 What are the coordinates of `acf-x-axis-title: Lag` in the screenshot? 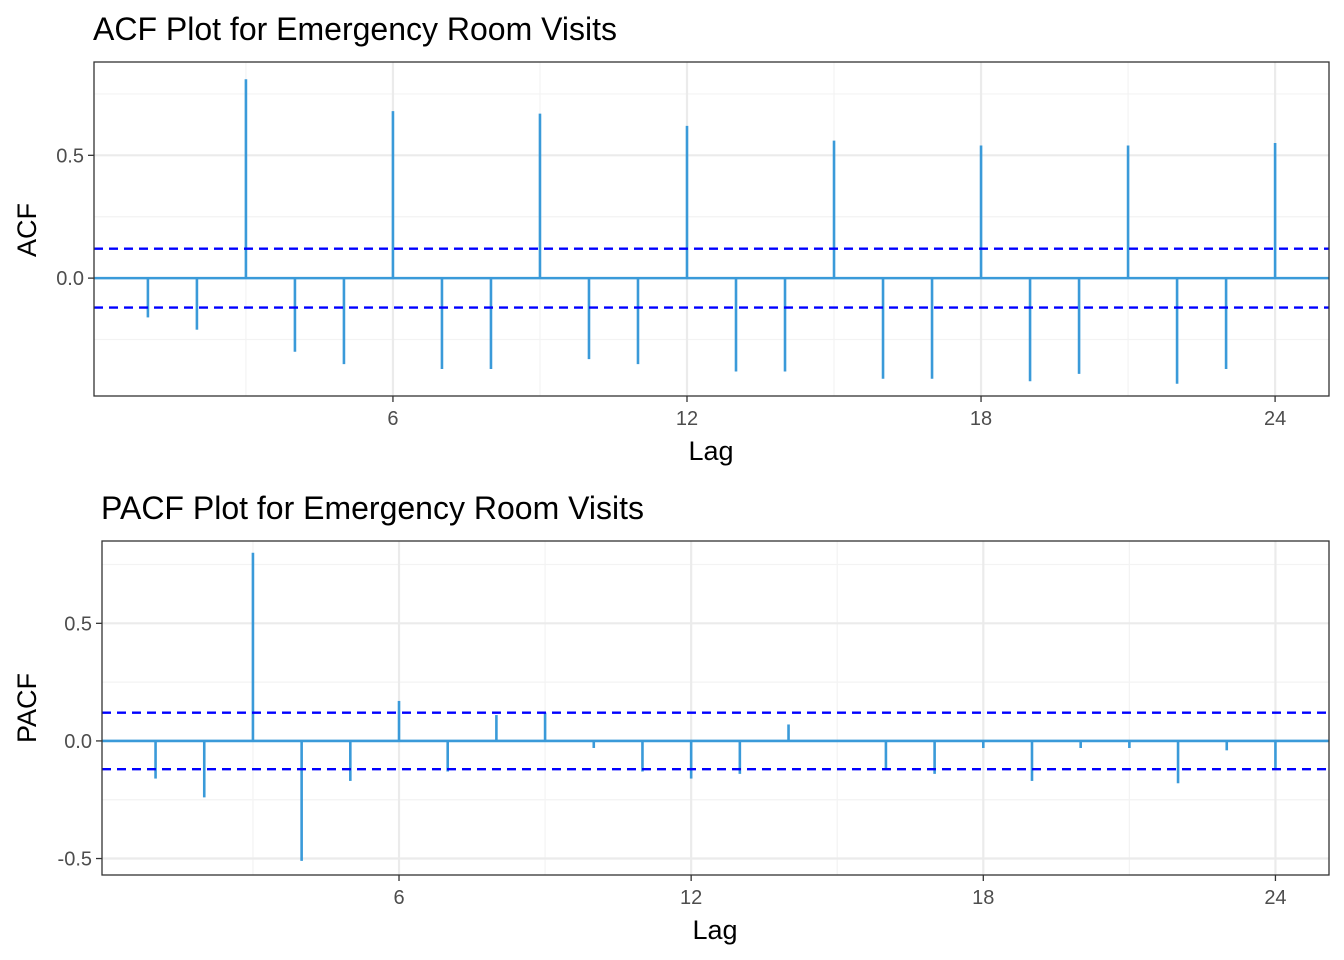 It's located at (710, 451).